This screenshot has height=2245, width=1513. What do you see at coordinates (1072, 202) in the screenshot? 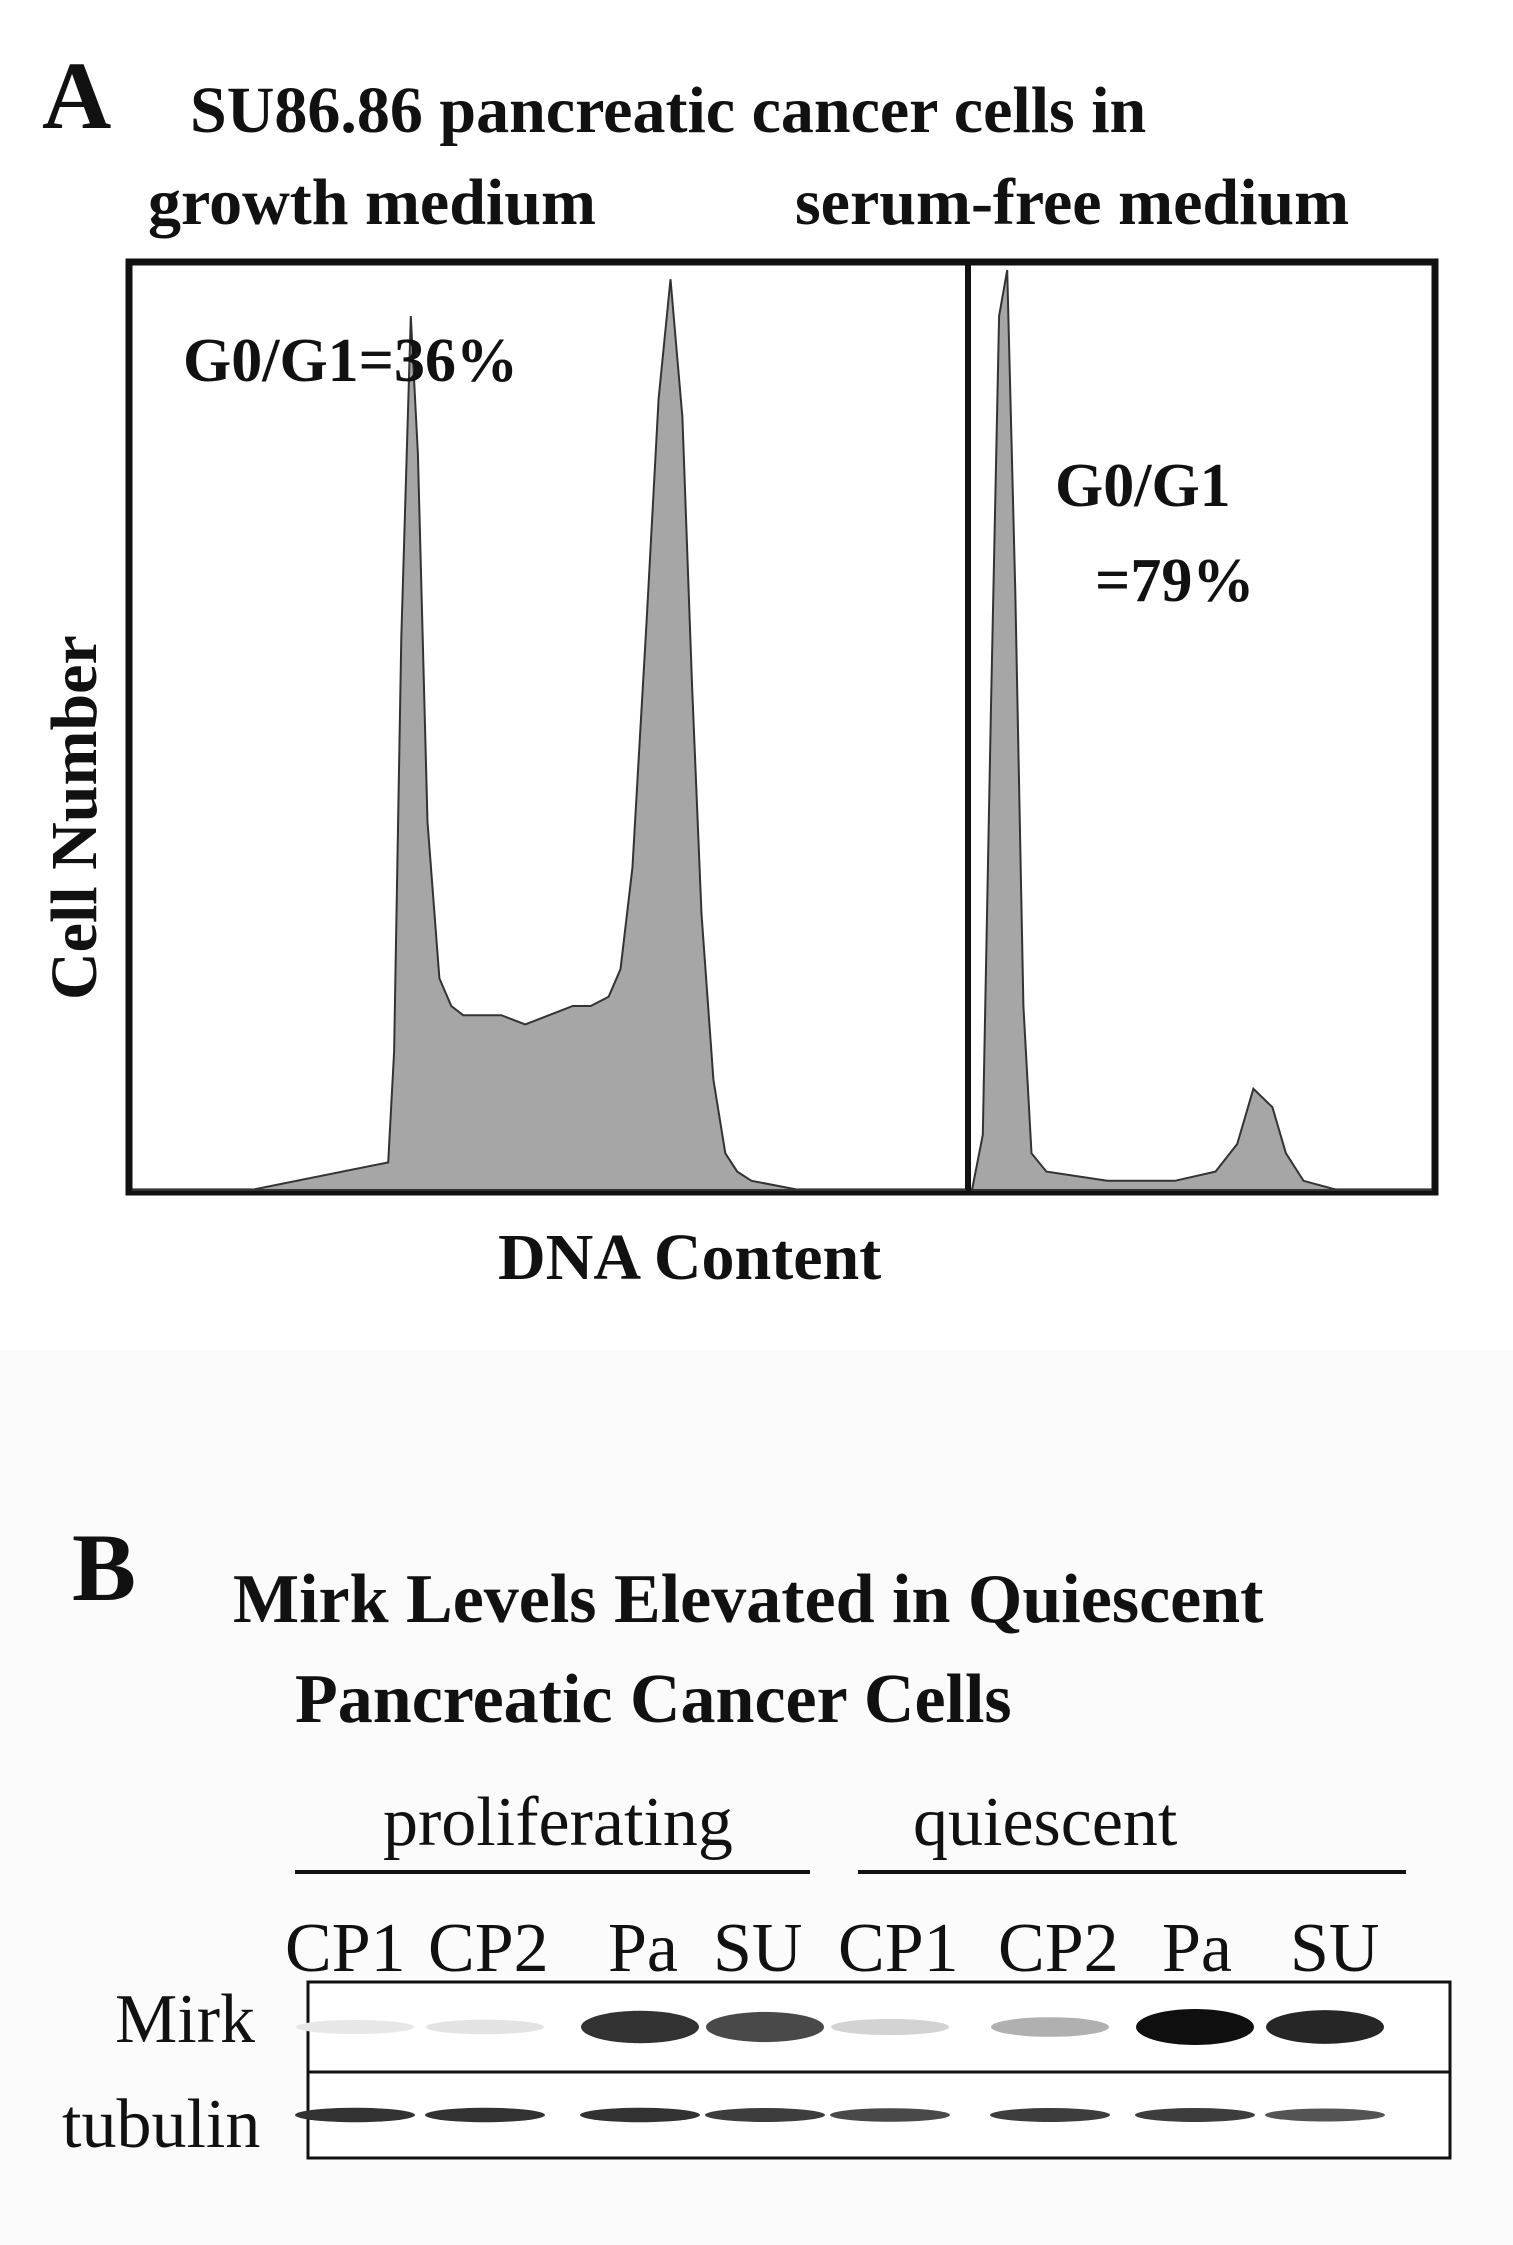
I see `panel-a-subtitle-right: serum-free medium` at bounding box center [1072, 202].